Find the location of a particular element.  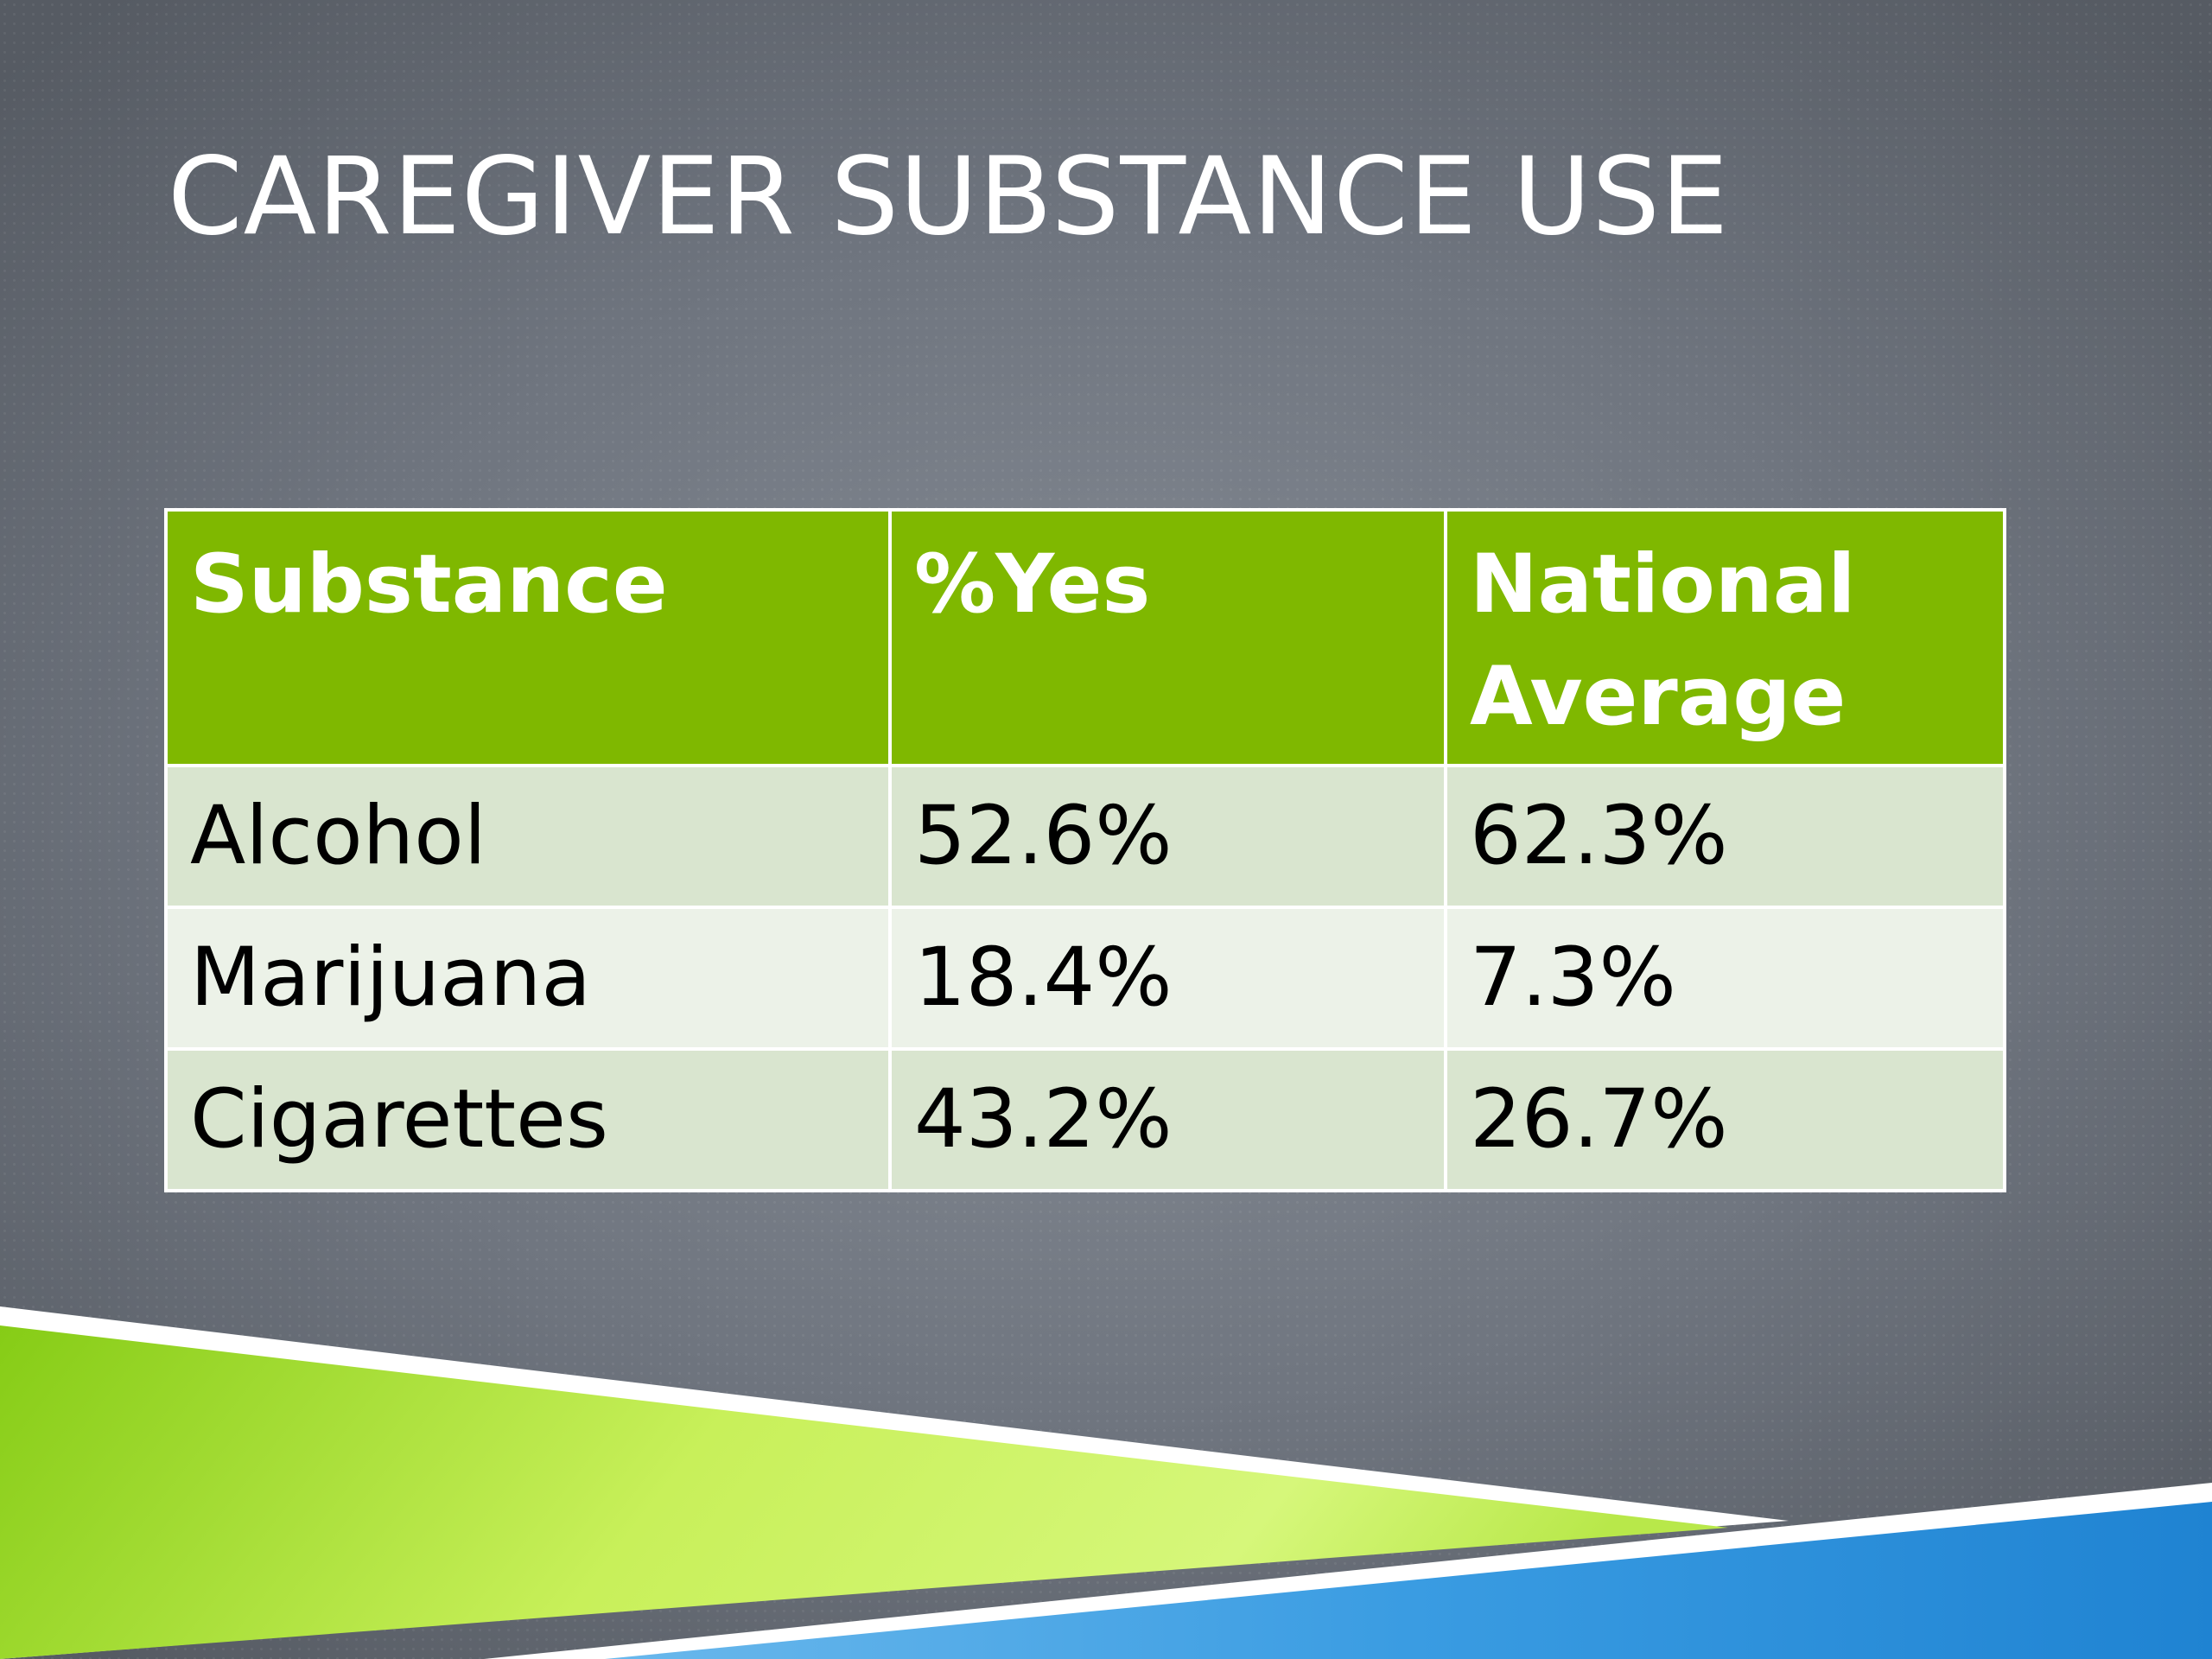

cell-substance: Marijuana is located at coordinates (528, 978).